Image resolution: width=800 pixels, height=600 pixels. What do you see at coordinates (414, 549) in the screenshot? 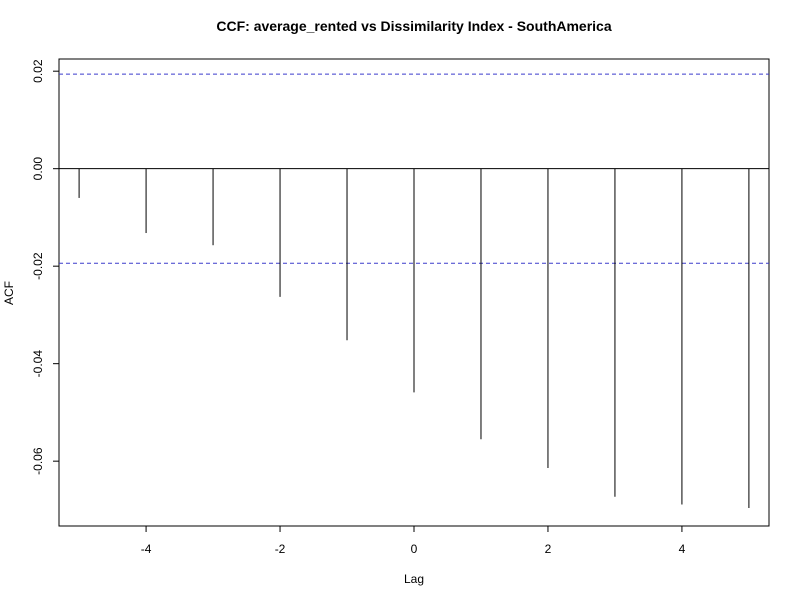
I see `x-tick-label: 0` at bounding box center [414, 549].